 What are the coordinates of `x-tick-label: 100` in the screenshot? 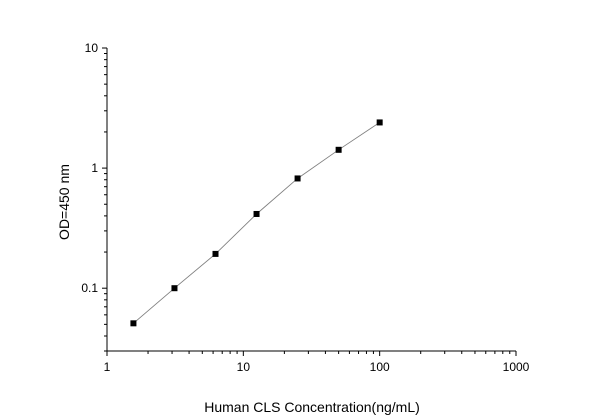 It's located at (380, 367).